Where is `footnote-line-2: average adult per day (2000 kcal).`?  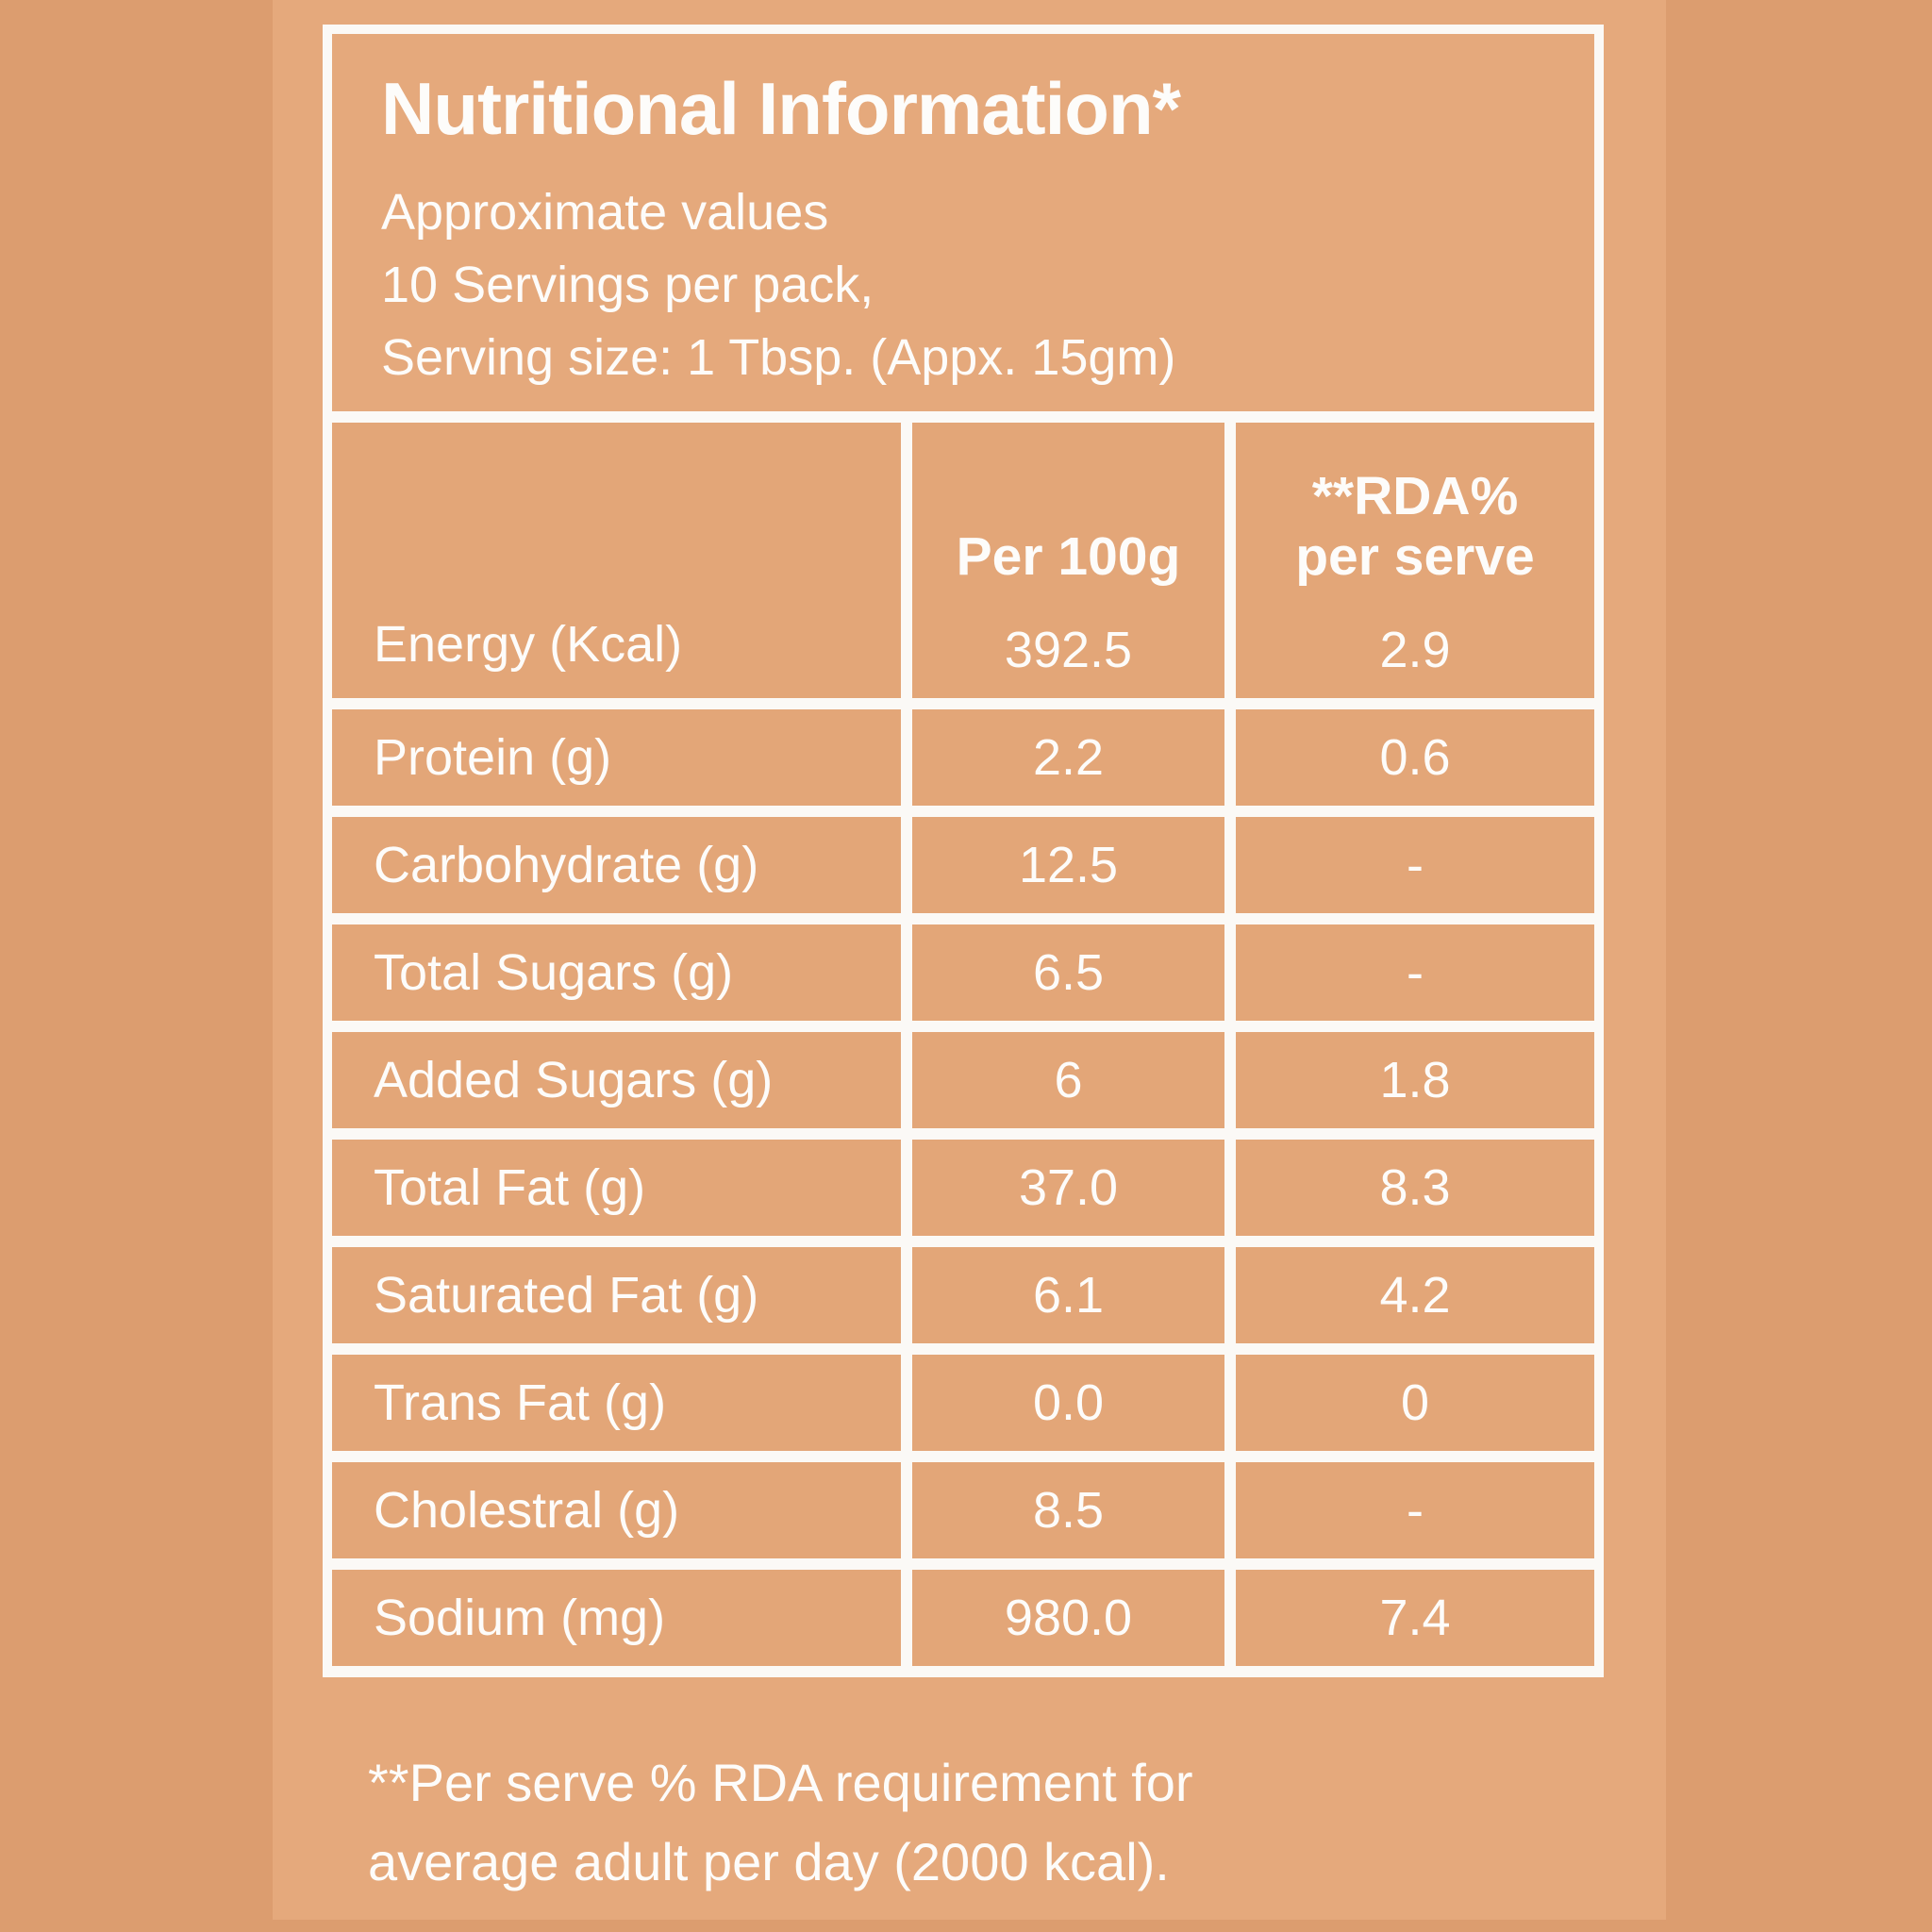
footnote-line-2: average adult per day (2000 kcal). is located at coordinates (769, 1861).